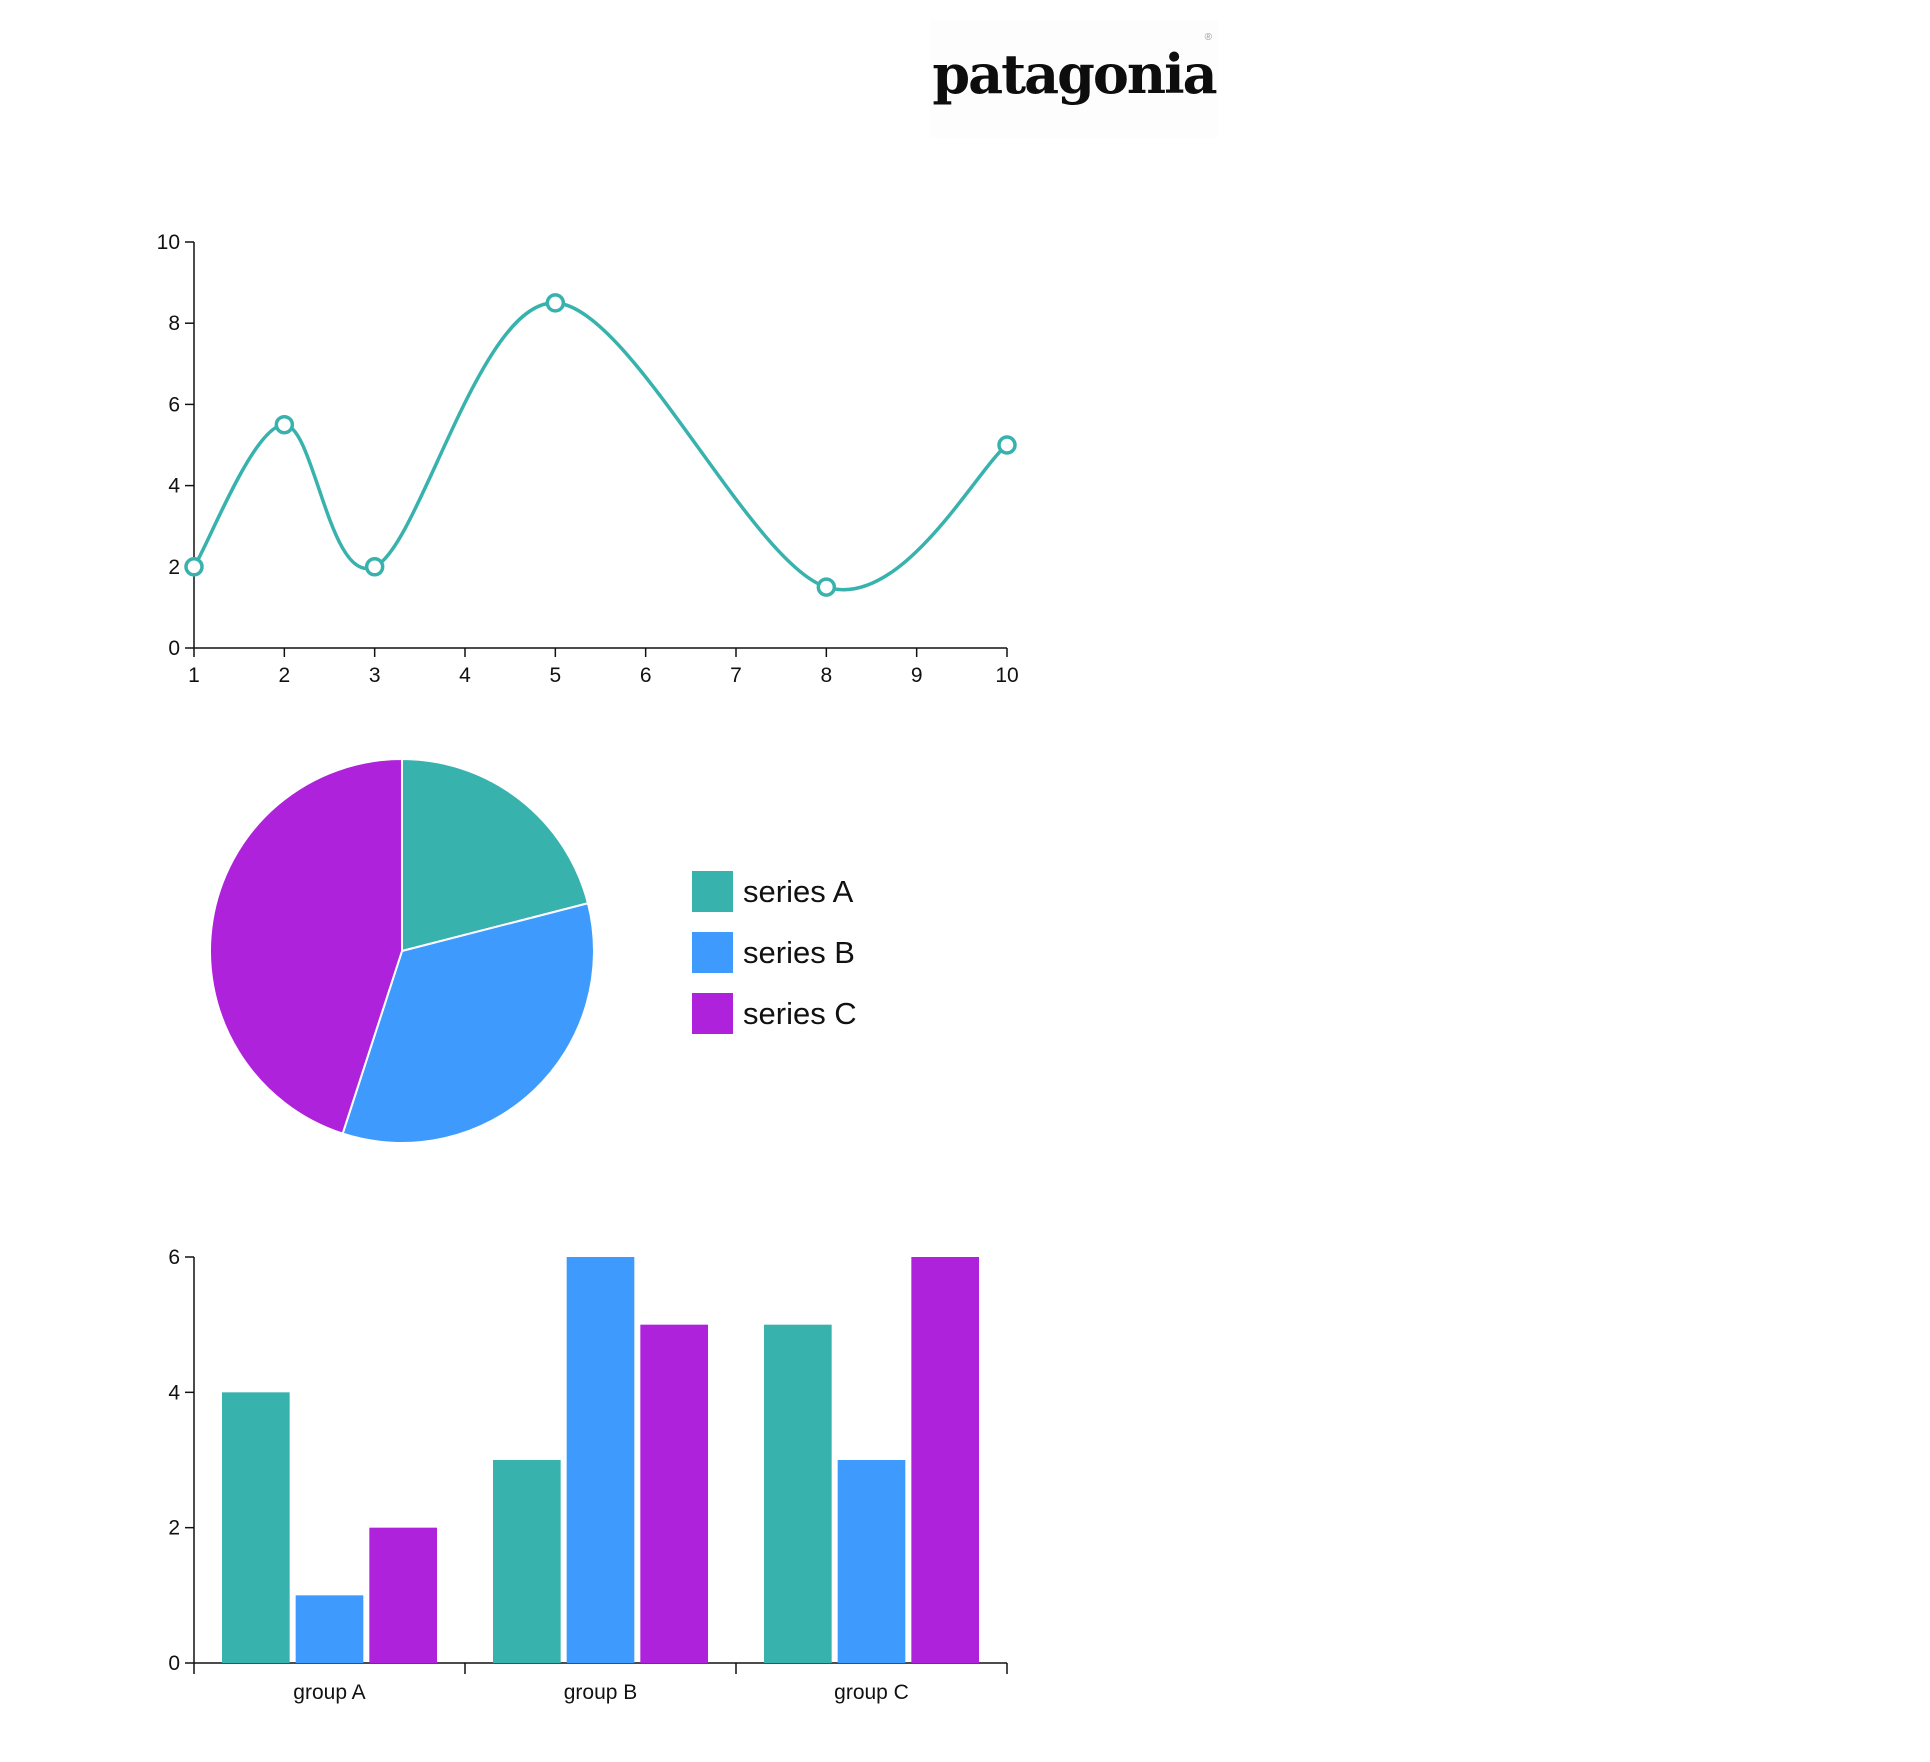 Image resolution: width=1930 pixels, height=1762 pixels. I want to click on x-tick-label: 10, so click(1006, 675).